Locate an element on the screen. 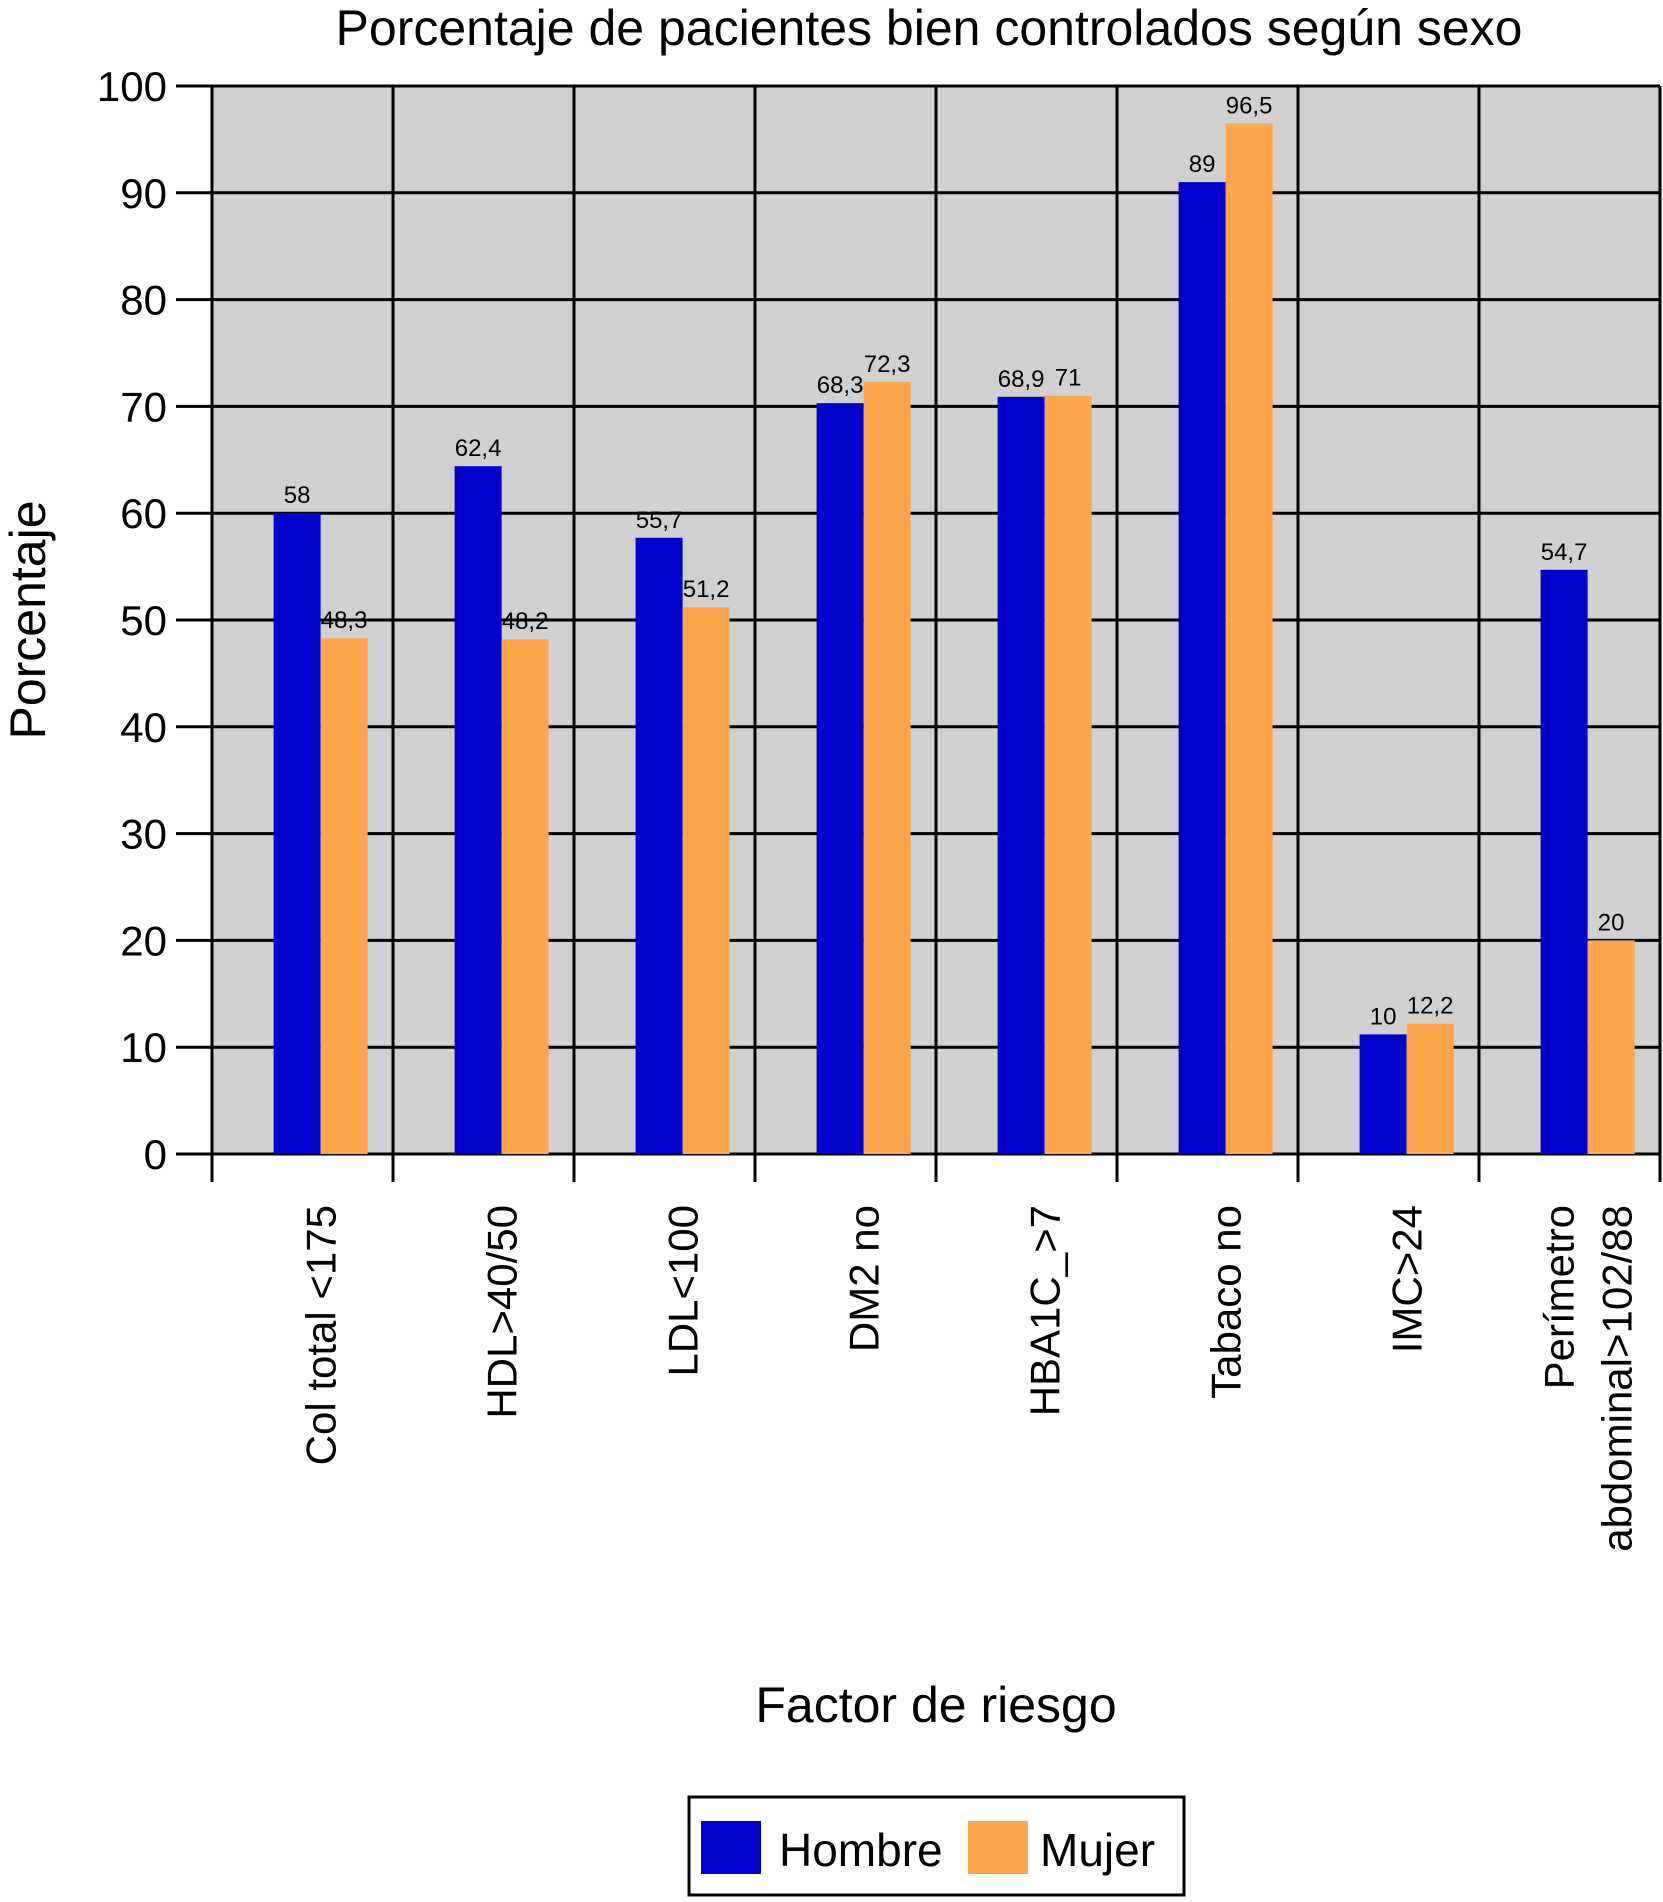  x-tick-label: HBA1C_>7 is located at coordinates (1045, 1310).